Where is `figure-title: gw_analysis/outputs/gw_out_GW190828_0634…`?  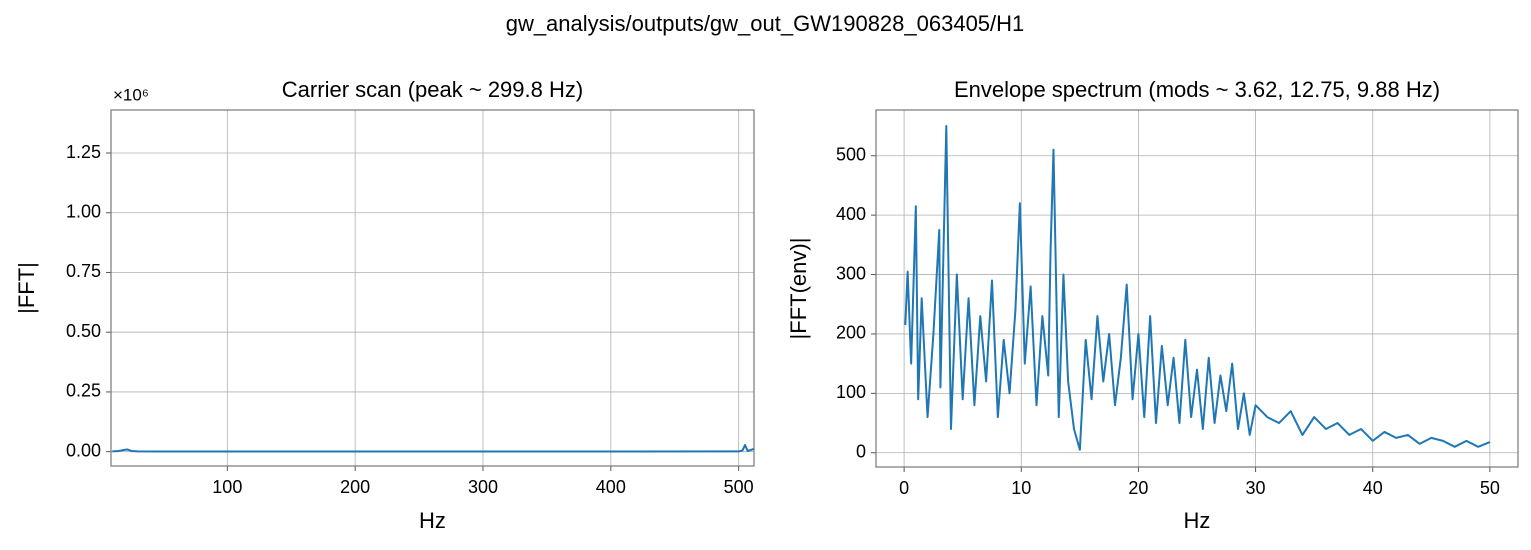 figure-title: gw_analysis/outputs/gw_out_GW190828_0634… is located at coordinates (765, 23).